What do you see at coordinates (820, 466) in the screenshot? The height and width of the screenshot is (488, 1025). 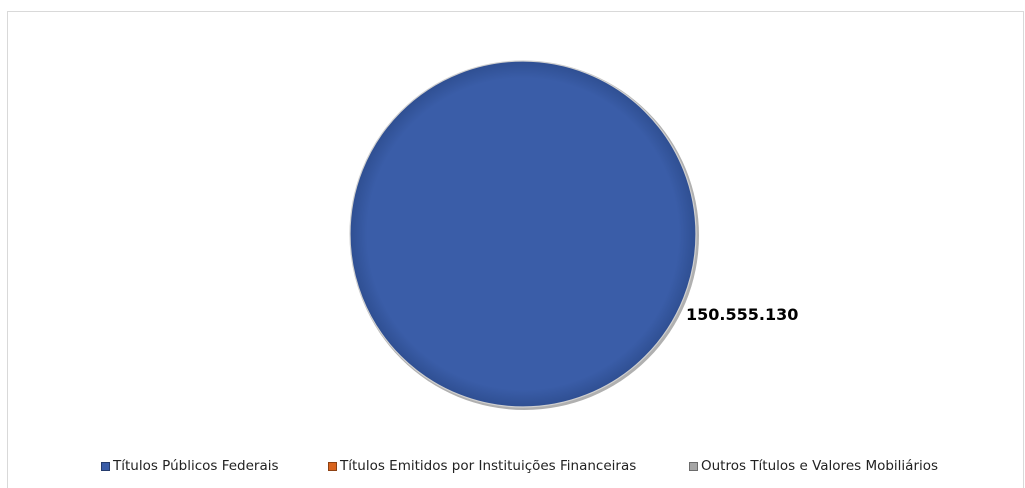 I see `legend-label-2: Outros Títulos e Valores Mobiliários` at bounding box center [820, 466].